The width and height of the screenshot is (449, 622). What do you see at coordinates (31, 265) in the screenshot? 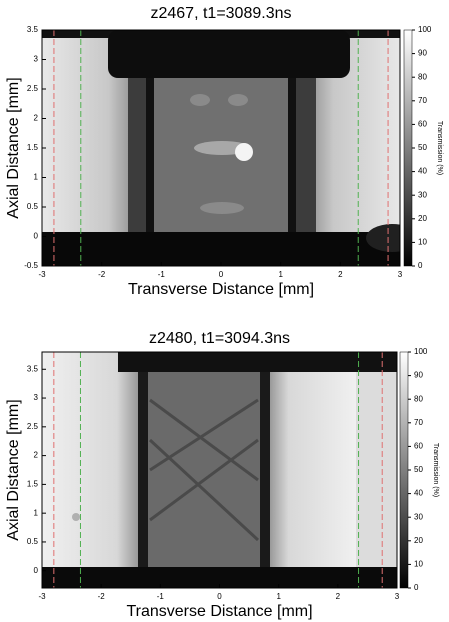
I see `y-tick-label: -0.5` at bounding box center [31, 265].